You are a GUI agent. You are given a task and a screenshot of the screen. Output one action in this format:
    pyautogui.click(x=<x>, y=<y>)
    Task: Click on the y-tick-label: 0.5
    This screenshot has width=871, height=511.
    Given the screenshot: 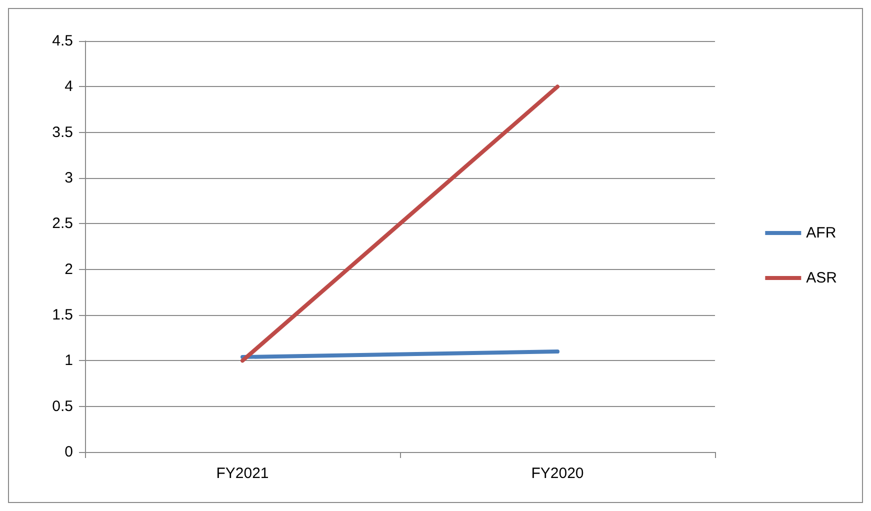 What is the action you would take?
    pyautogui.click(x=62, y=406)
    